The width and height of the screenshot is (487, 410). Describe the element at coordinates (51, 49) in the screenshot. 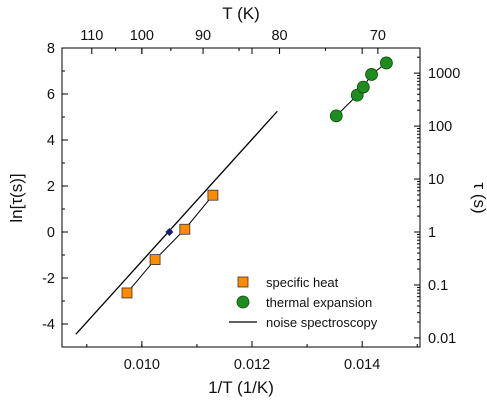

I see `y-tick-label: 8` at that location.